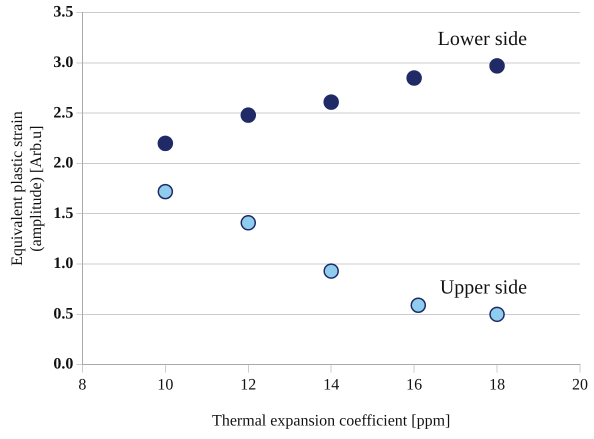  I want to click on x-tick-label: 10, so click(165, 385).